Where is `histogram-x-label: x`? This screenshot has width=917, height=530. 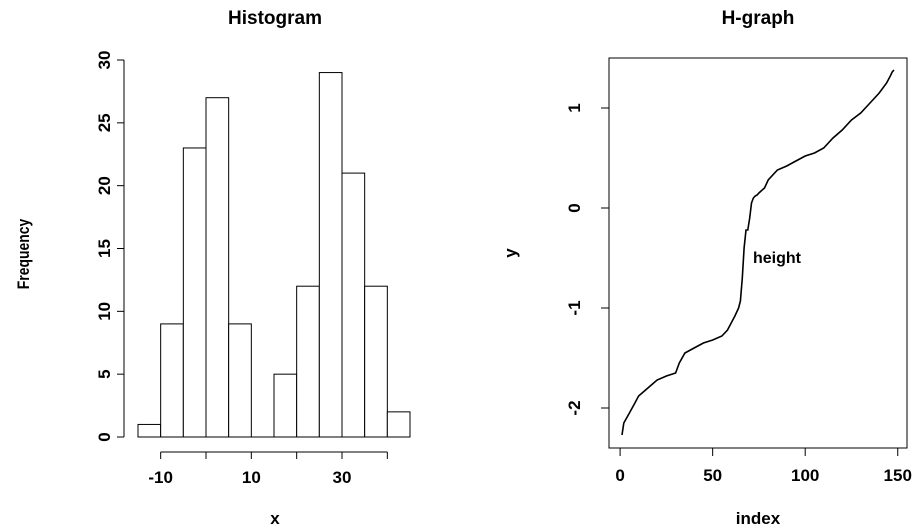
histogram-x-label: x is located at coordinates (275, 518).